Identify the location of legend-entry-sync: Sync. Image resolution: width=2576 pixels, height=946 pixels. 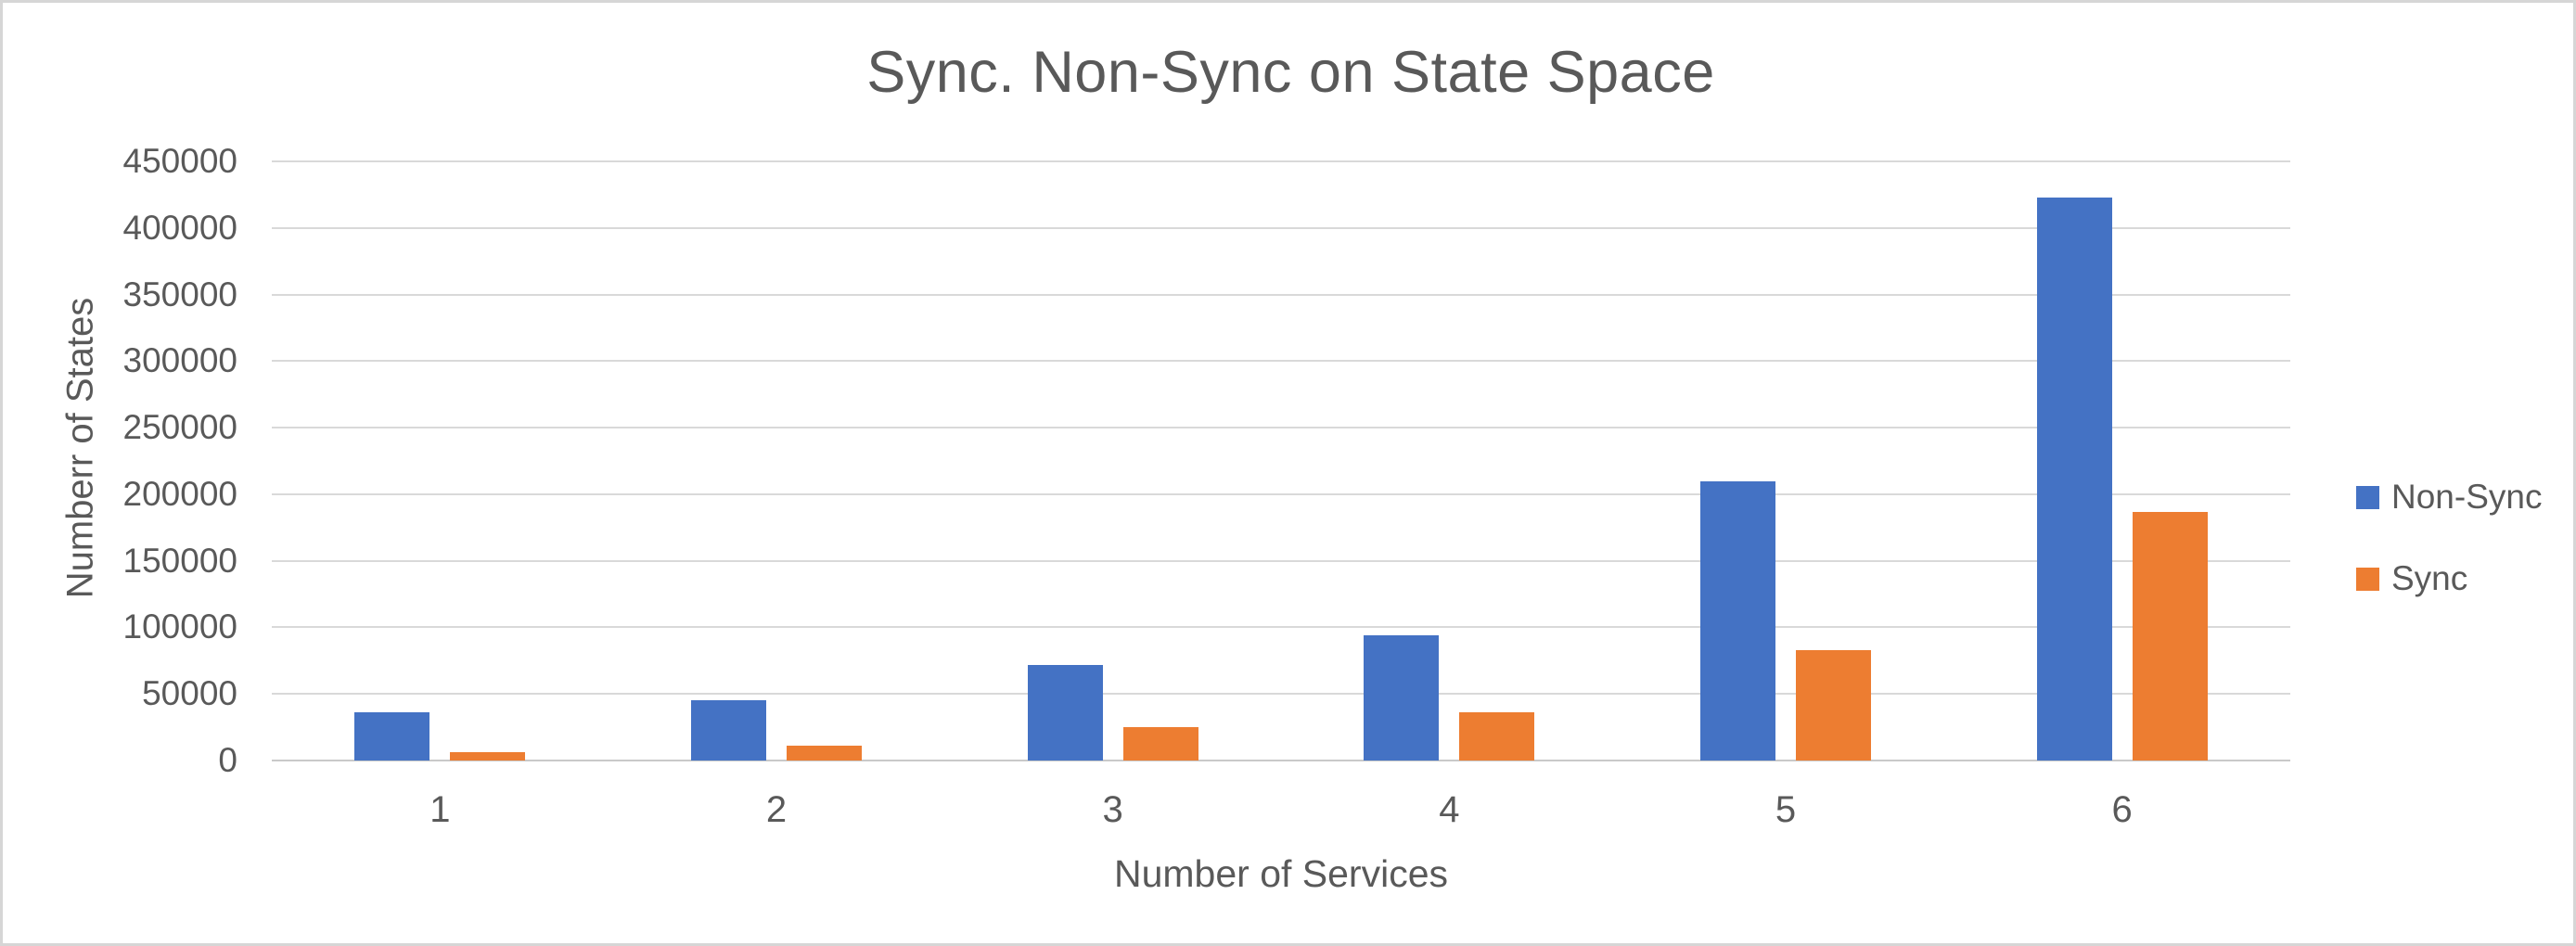
(2449, 578).